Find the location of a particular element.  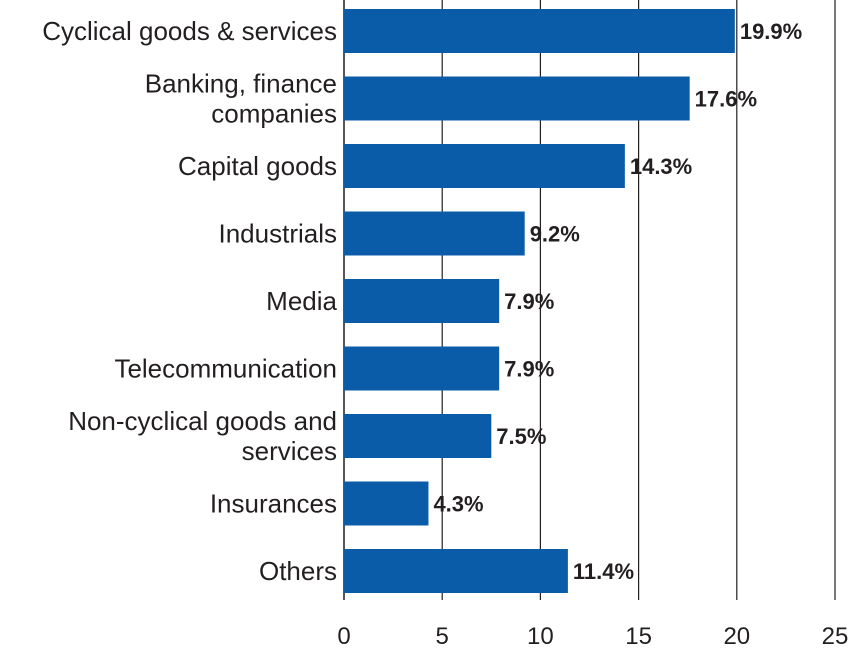

value-label-7: 4.3% is located at coordinates (458, 504).